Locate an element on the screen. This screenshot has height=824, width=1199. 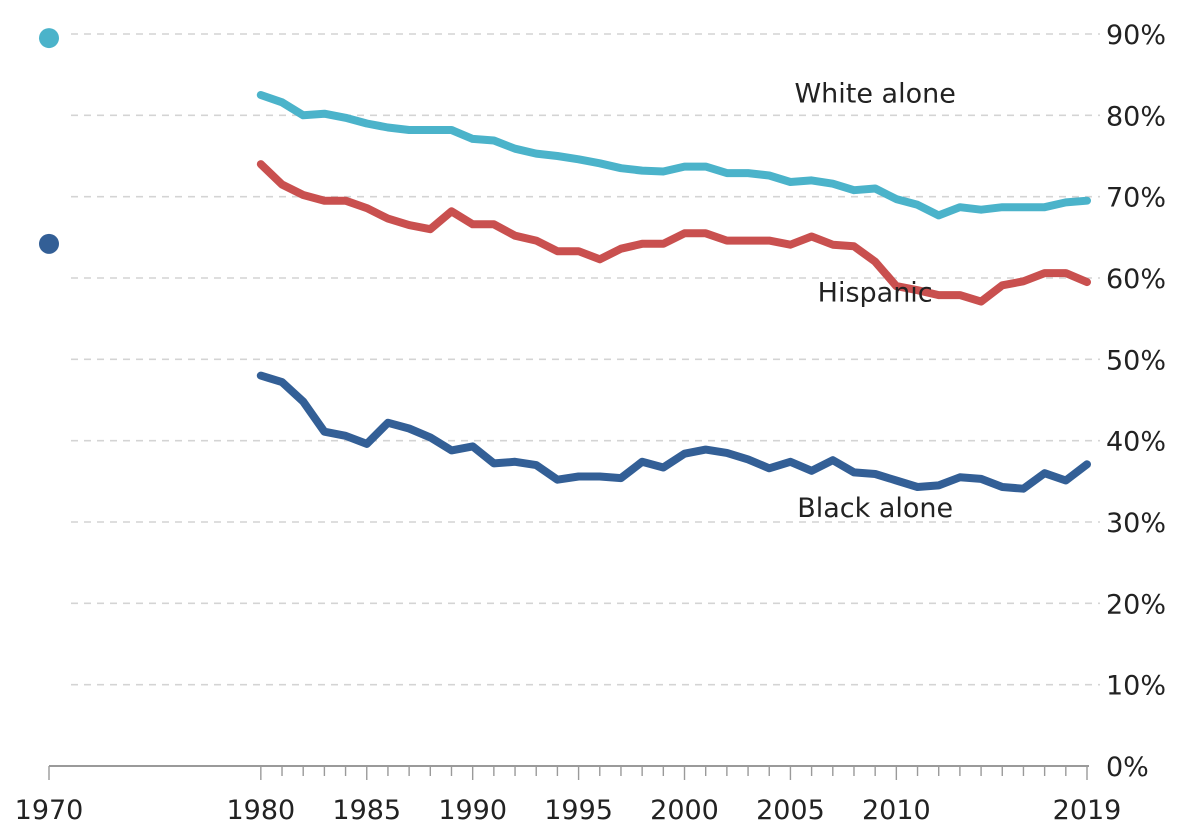
y-tick-label: 60% is located at coordinates (1136, 279).